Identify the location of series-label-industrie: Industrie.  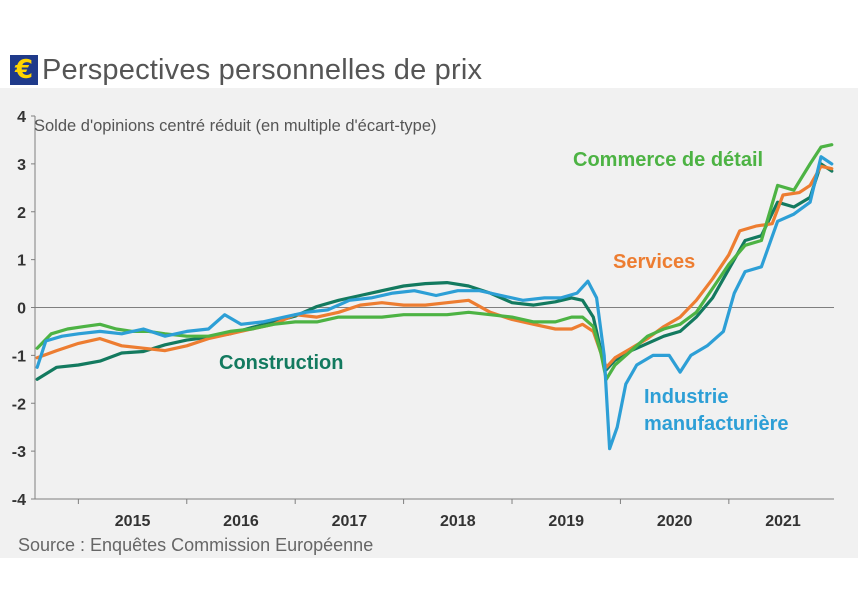
(686, 397).